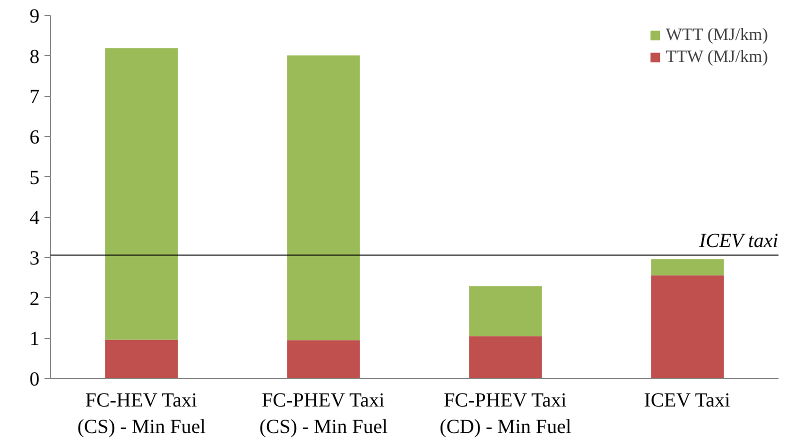  Describe the element at coordinates (738, 241) in the screenshot. I see `ref-line-label: ICEV taxi` at that location.